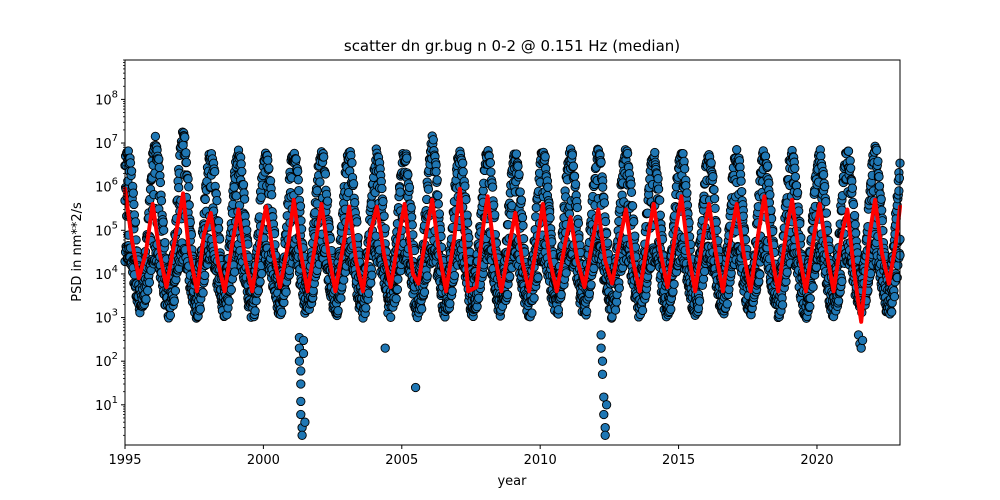 This screenshot has height=500, width=1000. I want to click on x-tick-label: 2020, so click(816, 460).